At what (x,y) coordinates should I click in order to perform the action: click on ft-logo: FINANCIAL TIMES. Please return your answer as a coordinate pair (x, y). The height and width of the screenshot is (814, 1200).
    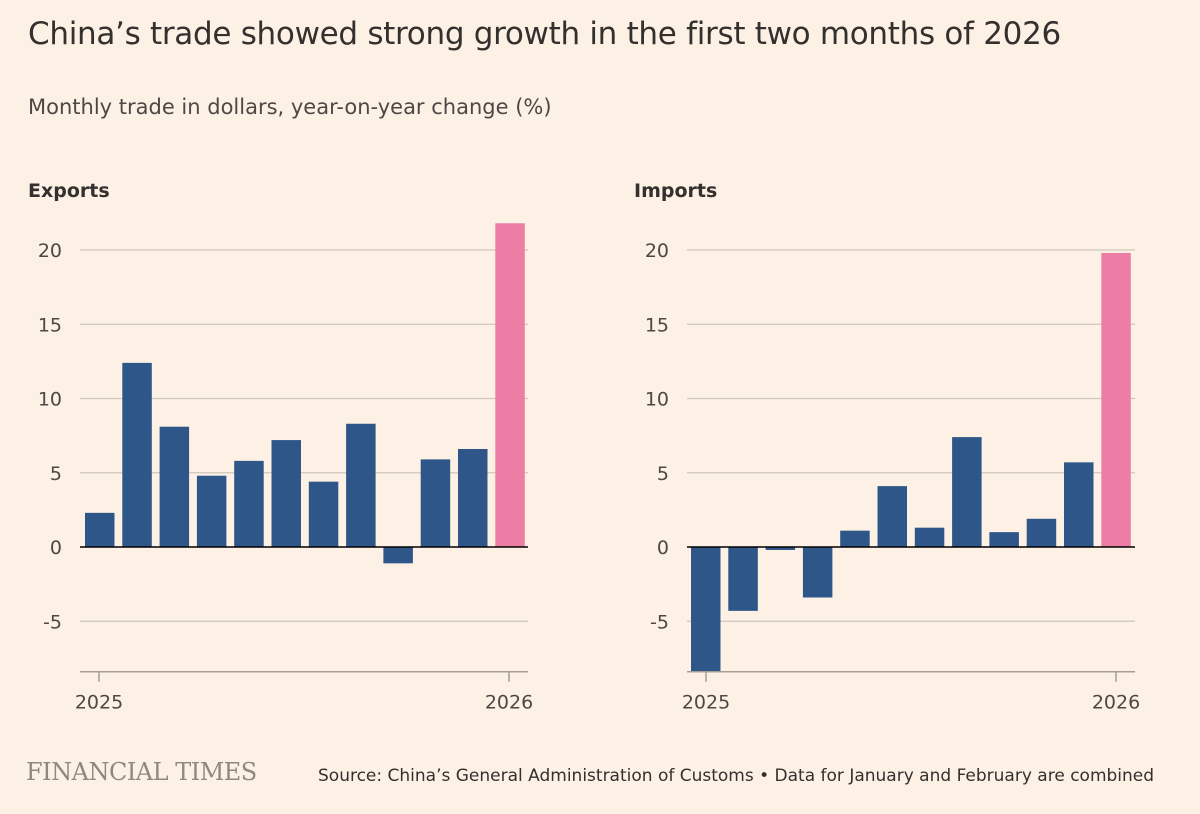
    Looking at the image, I should click on (141, 772).